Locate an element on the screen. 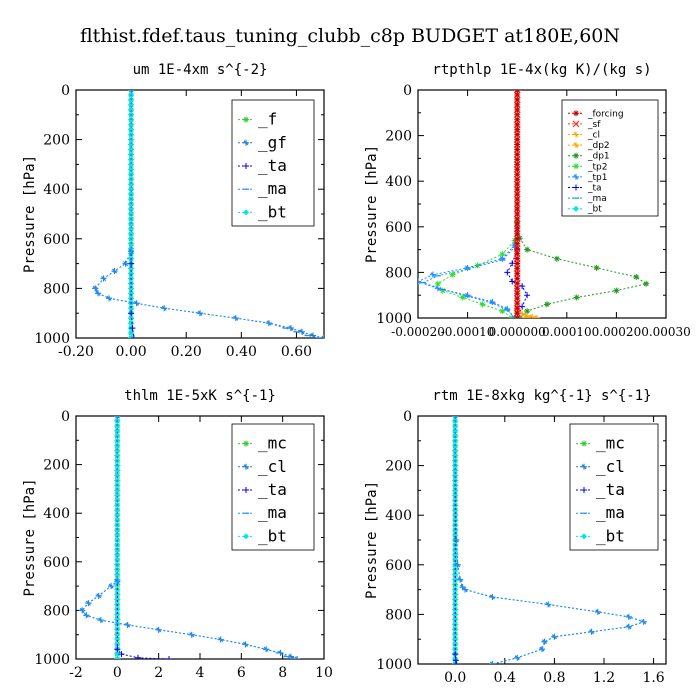  x-tick-label: 2 is located at coordinates (158, 673).